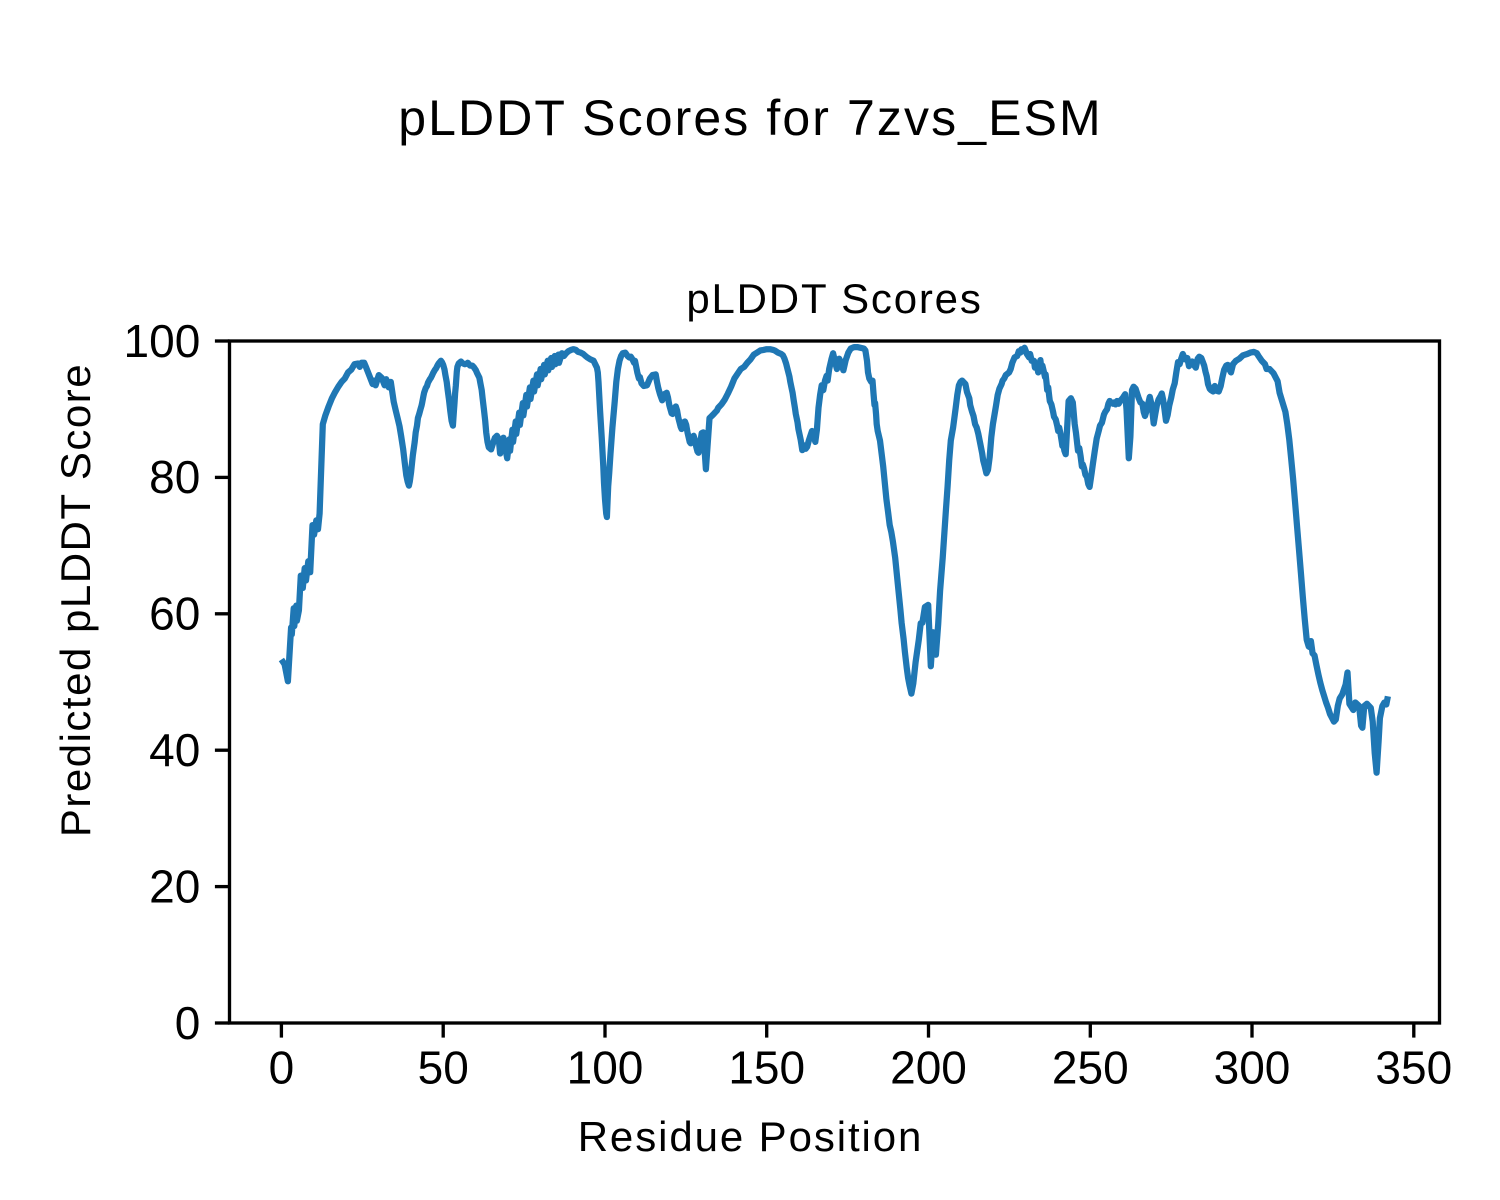  Describe the element at coordinates (174, 477) in the screenshot. I see `svg-text: 80` at that location.